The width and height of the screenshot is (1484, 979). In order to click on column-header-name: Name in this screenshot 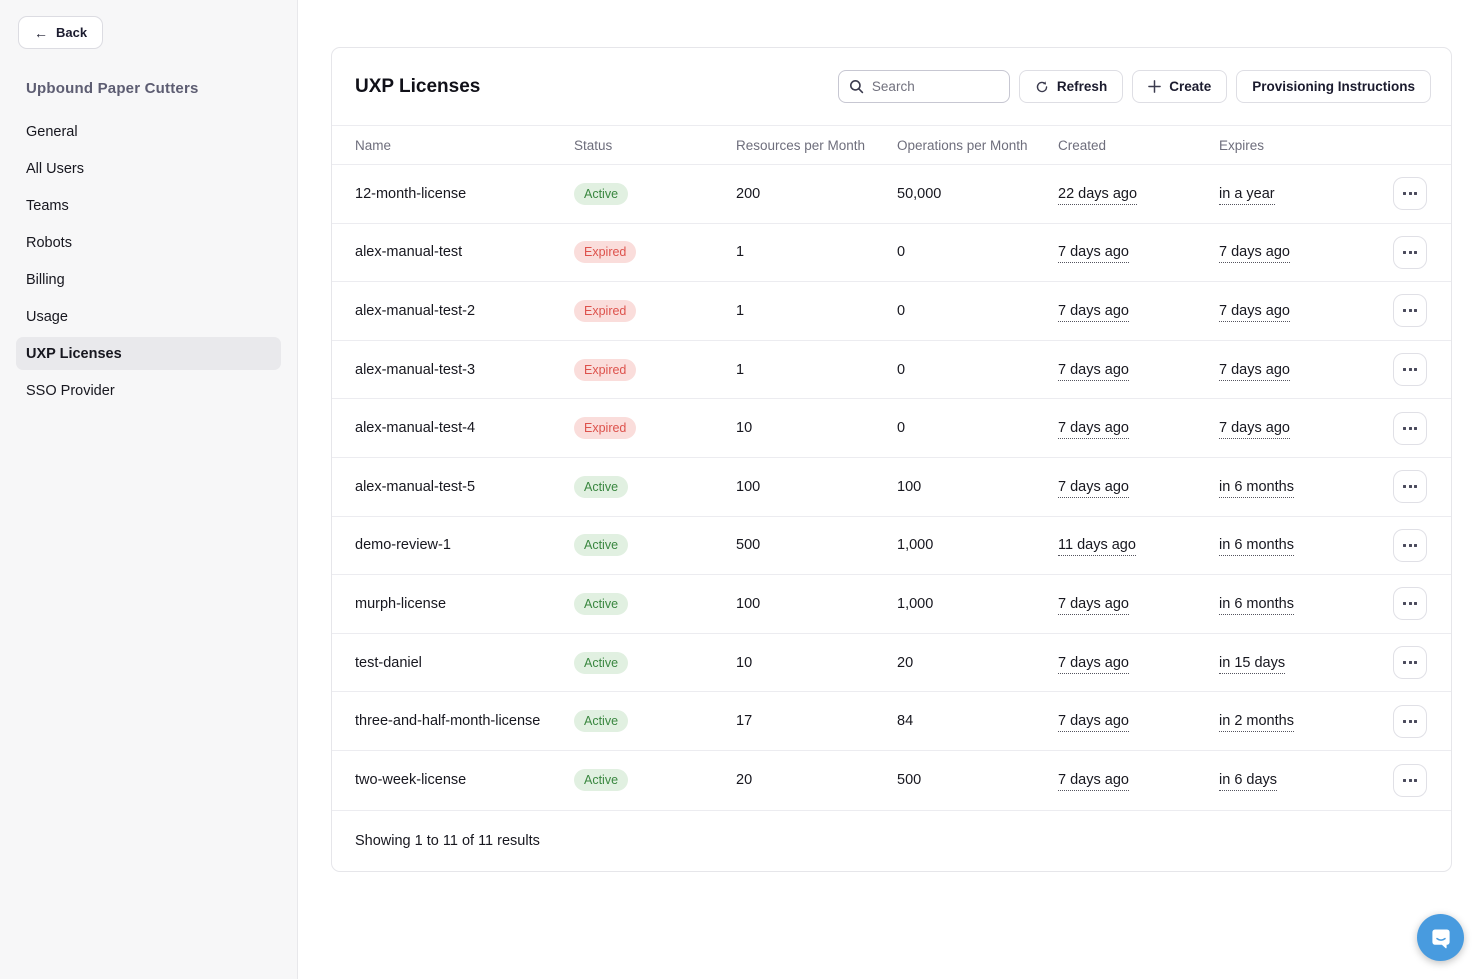, I will do `click(373, 145)`.